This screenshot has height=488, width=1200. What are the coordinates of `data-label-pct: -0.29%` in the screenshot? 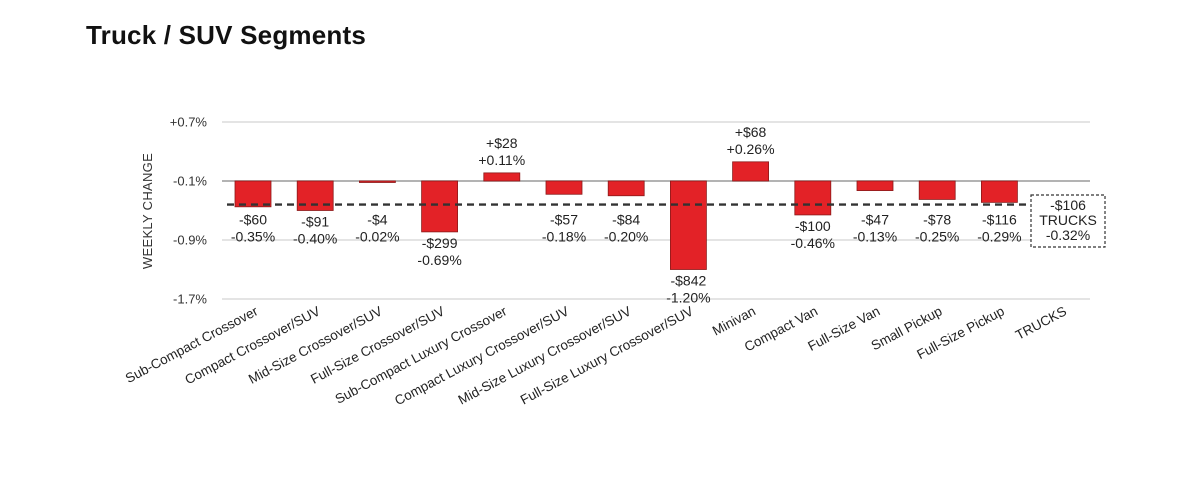 It's located at (999, 237).